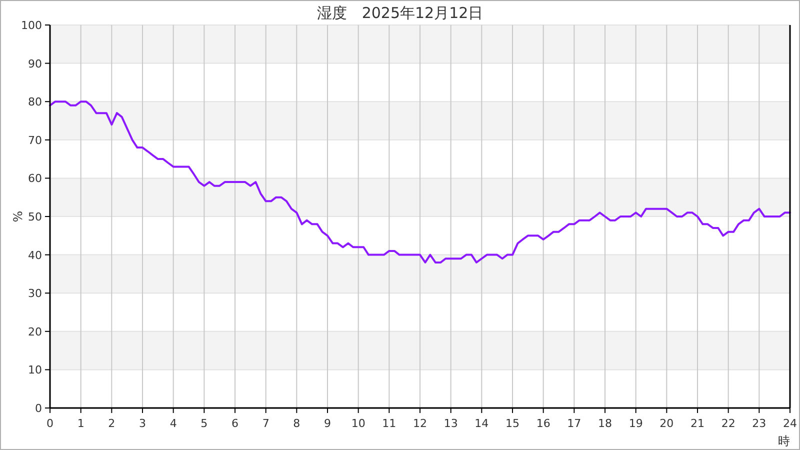 This screenshot has width=800, height=450. What do you see at coordinates (80, 423) in the screenshot?
I see `x-tick-label: 1` at bounding box center [80, 423].